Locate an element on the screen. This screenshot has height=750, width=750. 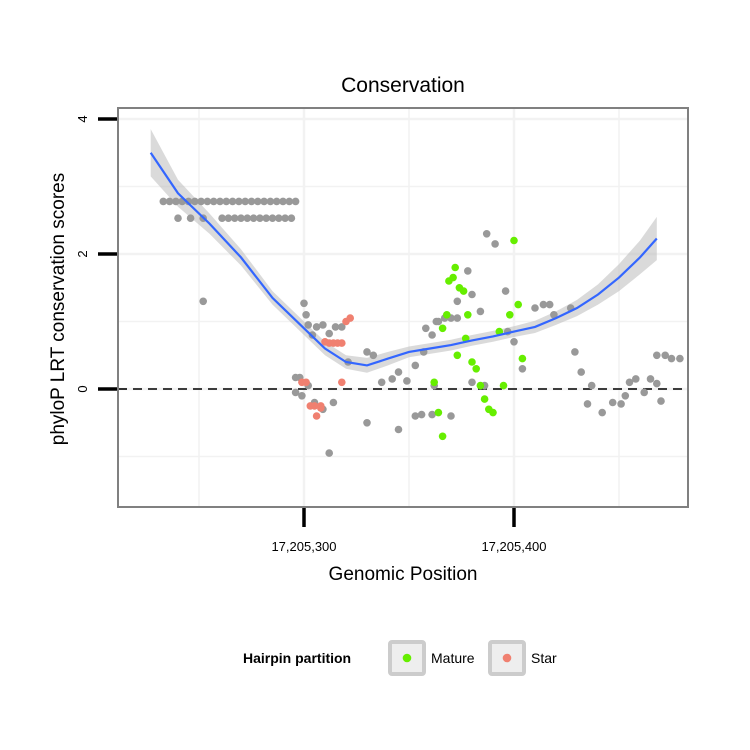
chart-title: Conservation is located at coordinates (403, 85).